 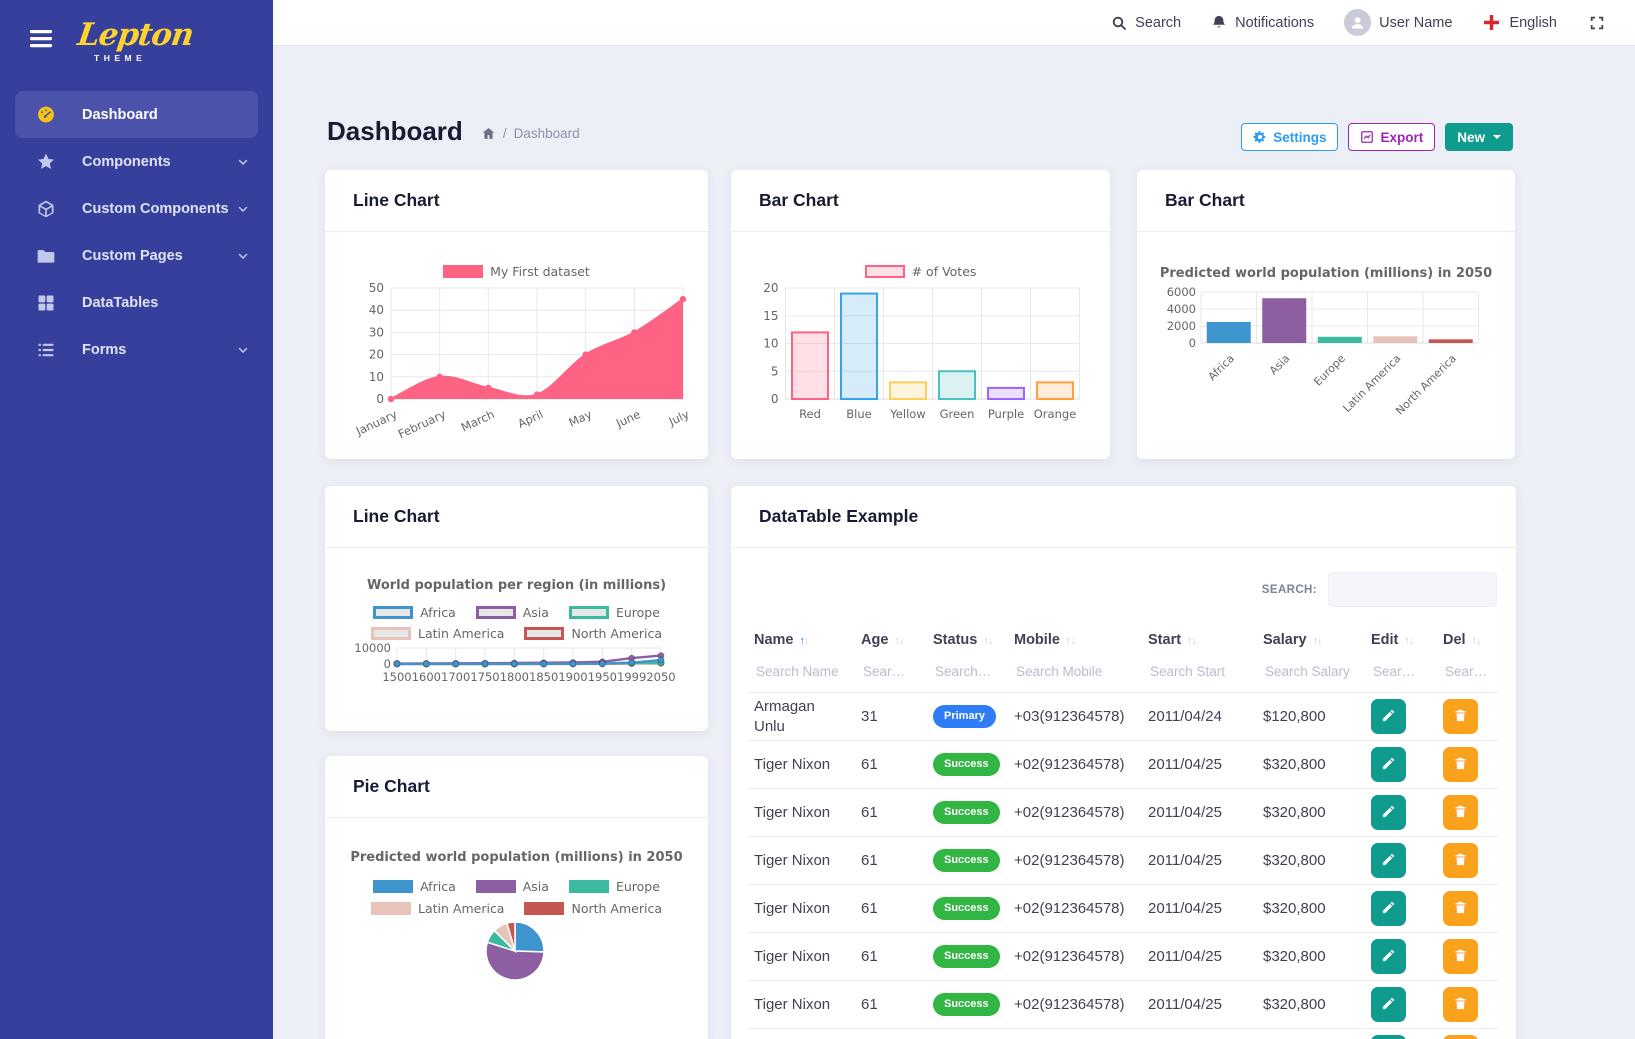 What do you see at coordinates (891, 716) in the screenshot?
I see `cell-age: 31` at bounding box center [891, 716].